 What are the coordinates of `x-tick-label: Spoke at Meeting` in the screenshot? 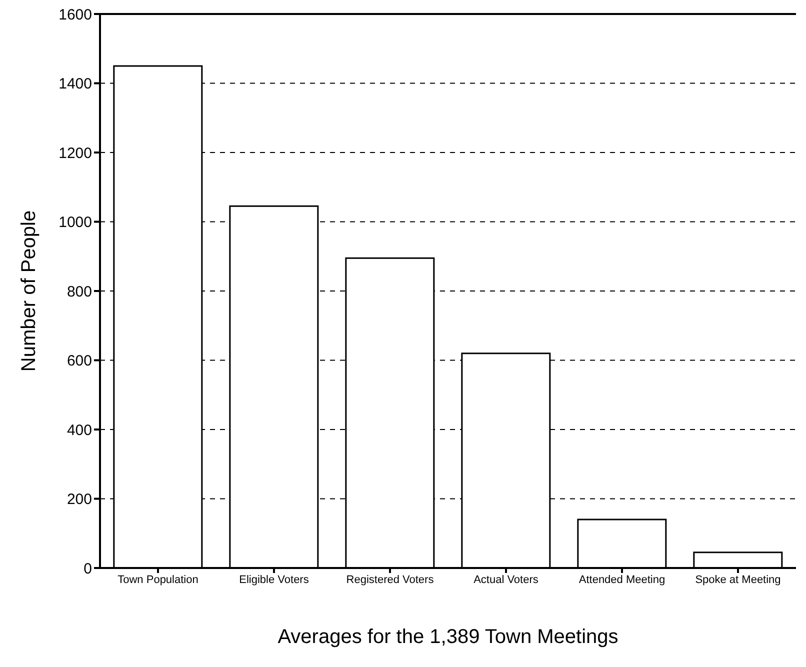 It's located at (738, 580).